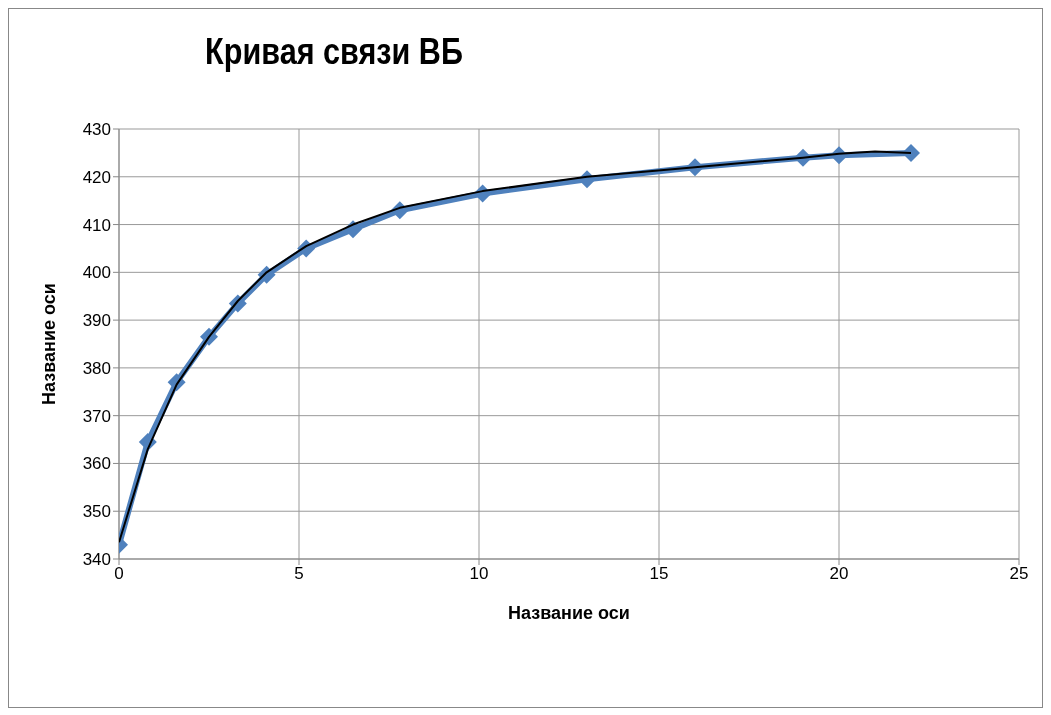 The width and height of the screenshot is (1051, 715). What do you see at coordinates (96, 321) in the screenshot?
I see `y-tick-label: 390` at bounding box center [96, 321].